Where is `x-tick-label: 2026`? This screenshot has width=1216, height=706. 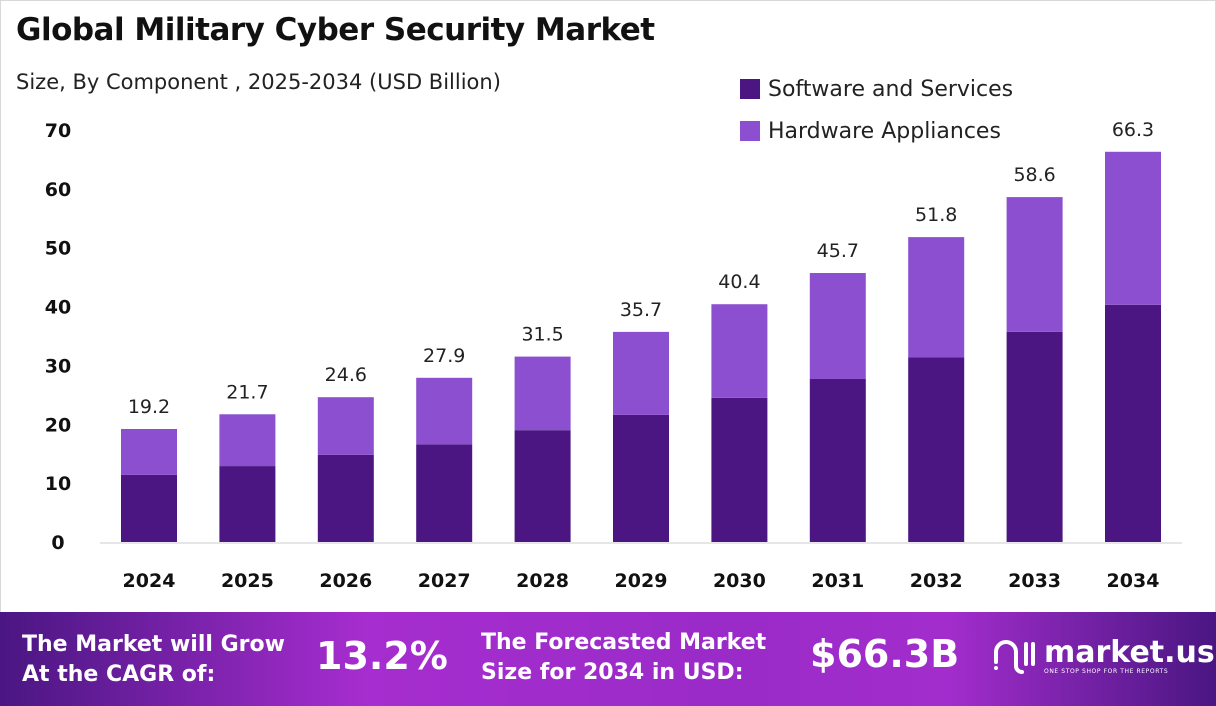
x-tick-label: 2026 is located at coordinates (345, 581).